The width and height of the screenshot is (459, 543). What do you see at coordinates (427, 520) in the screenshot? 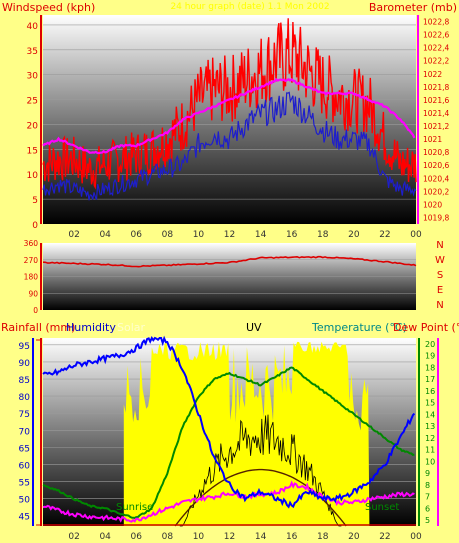
I see `temperature-ytick-label: 5` at bounding box center [427, 520].